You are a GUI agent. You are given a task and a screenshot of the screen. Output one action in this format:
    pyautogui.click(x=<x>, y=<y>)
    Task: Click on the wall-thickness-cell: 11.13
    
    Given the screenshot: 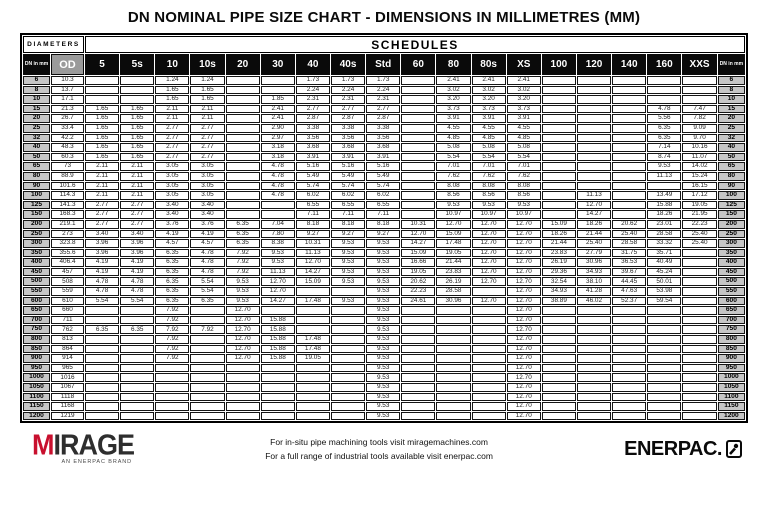 What is the action you would take?
    pyautogui.click(x=277, y=272)
    